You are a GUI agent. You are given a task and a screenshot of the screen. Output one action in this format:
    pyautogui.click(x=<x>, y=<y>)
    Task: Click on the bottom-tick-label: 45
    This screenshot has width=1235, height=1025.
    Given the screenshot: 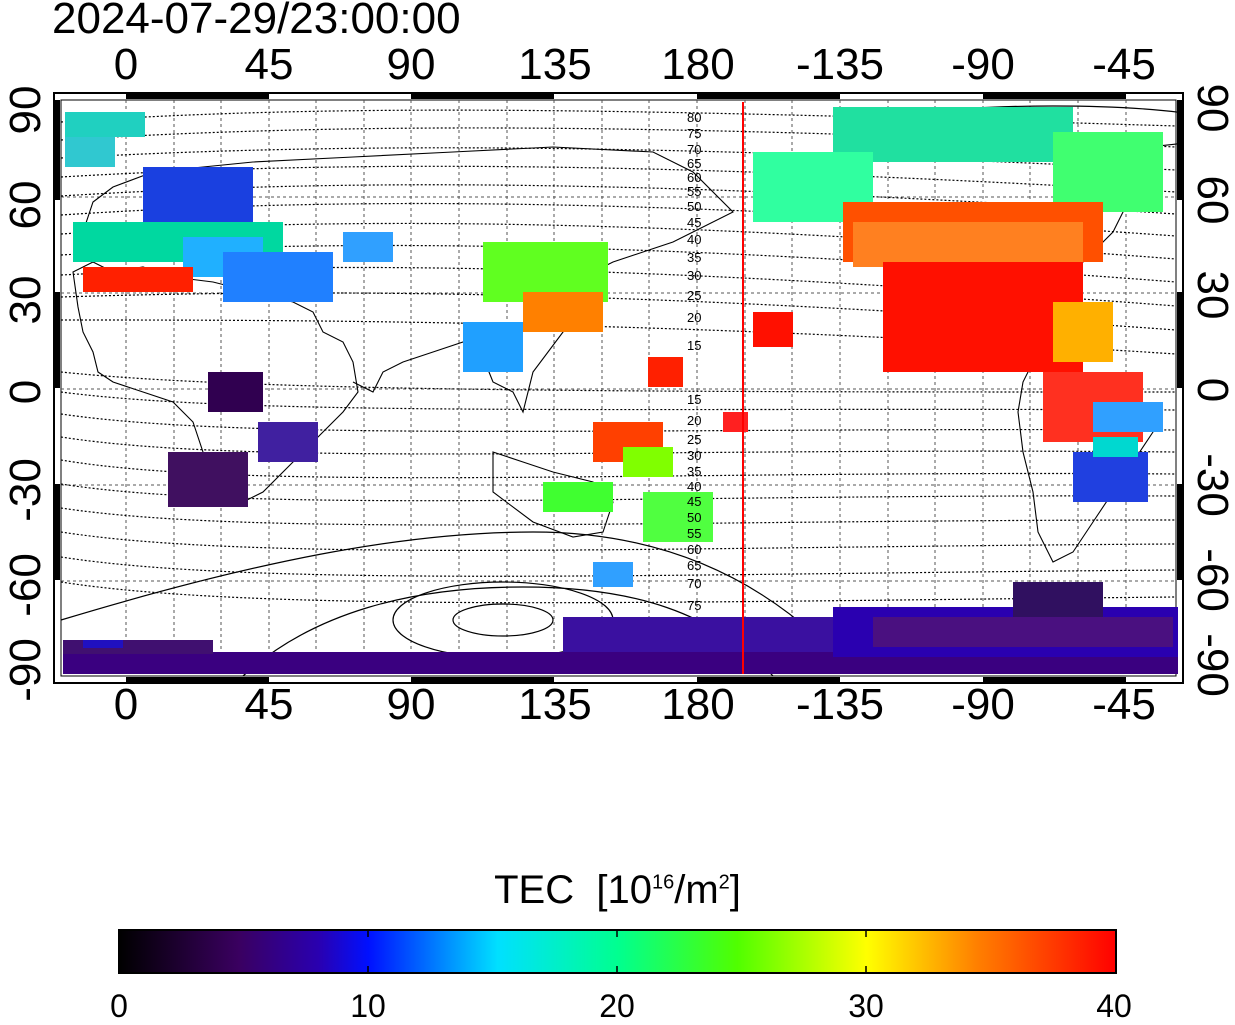 What is the action you would take?
    pyautogui.click(x=269, y=704)
    